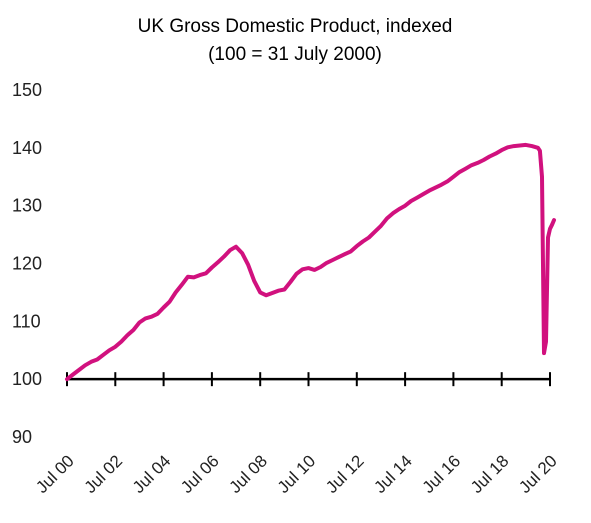 The image size is (591, 523). What do you see at coordinates (26, 321) in the screenshot?
I see `y-tick-label: 110` at bounding box center [26, 321].